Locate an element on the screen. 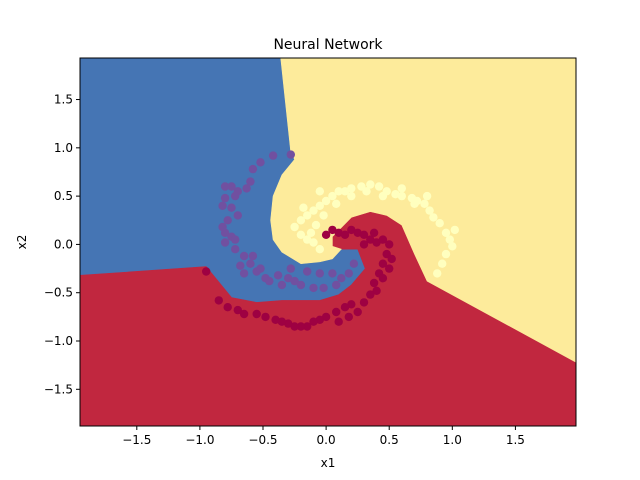  x-tick-label: 0.0 is located at coordinates (326, 440).